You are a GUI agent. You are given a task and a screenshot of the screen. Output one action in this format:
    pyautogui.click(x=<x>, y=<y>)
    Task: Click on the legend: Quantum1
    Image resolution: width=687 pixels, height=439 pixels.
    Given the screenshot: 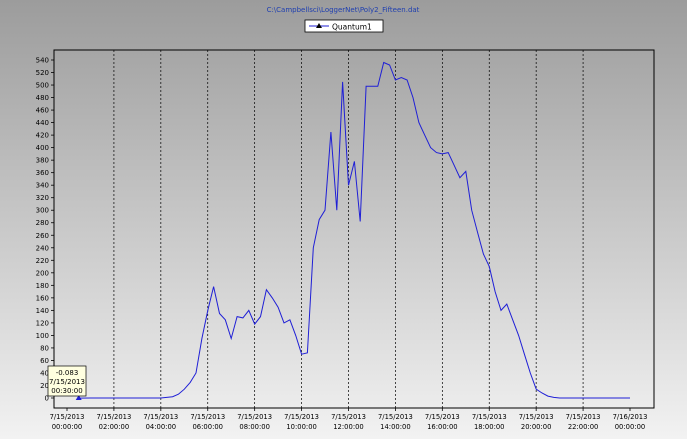 What is the action you would take?
    pyautogui.click(x=344, y=26)
    